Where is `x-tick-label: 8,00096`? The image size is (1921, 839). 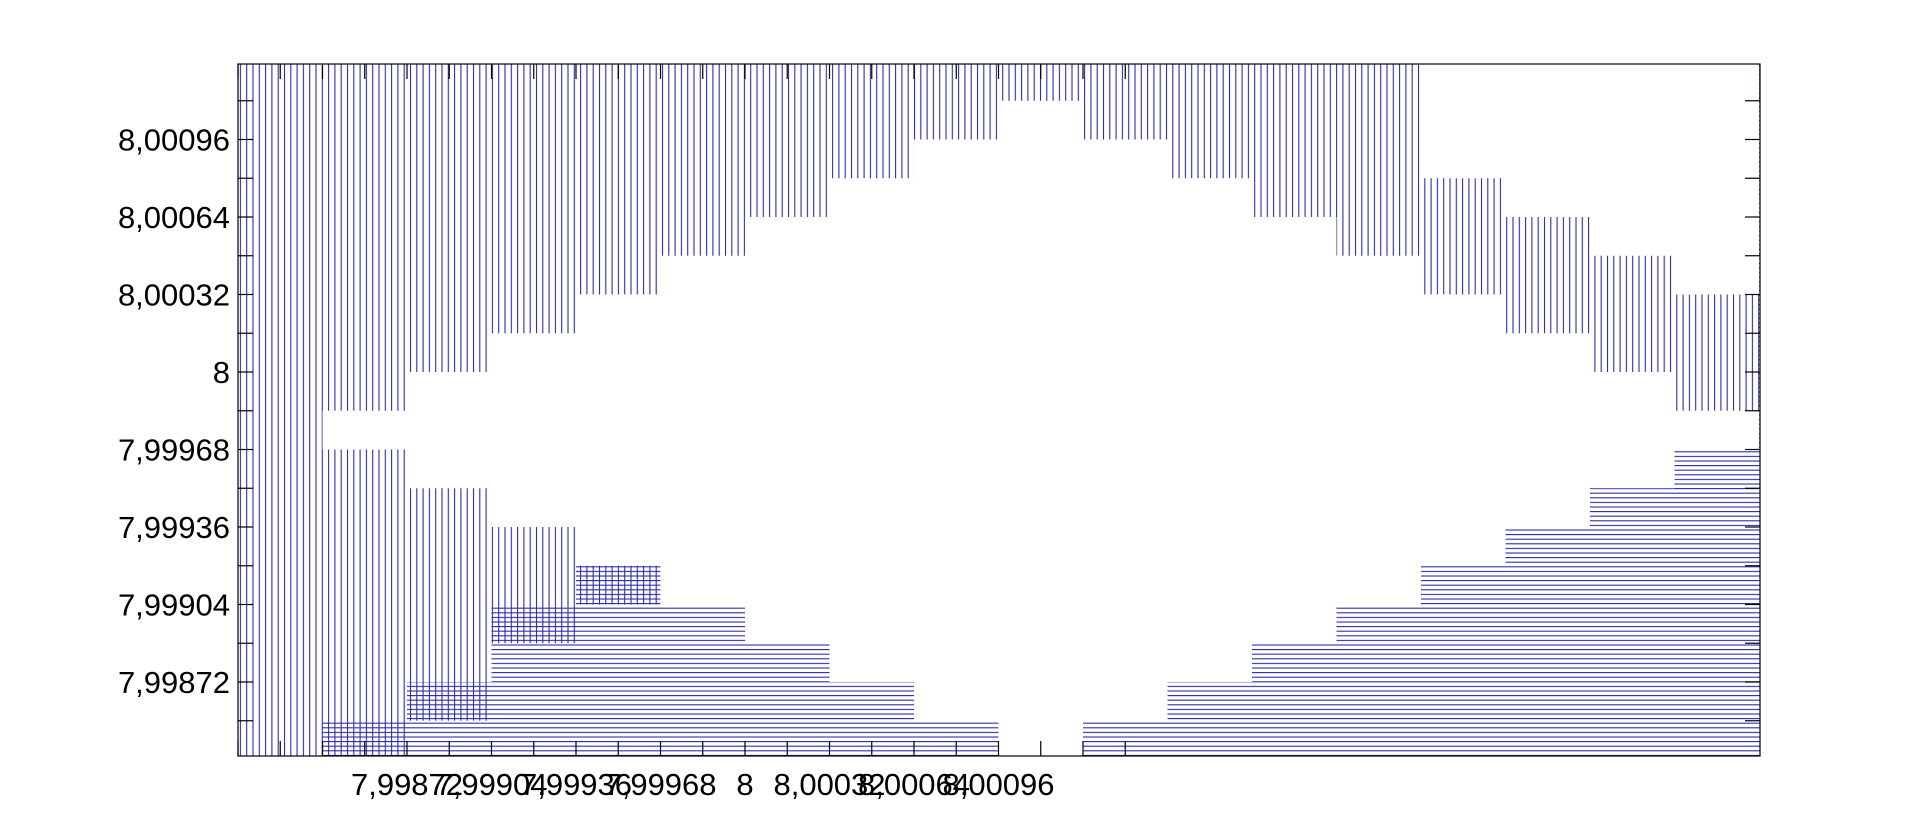
x-tick-label: 8,00096 is located at coordinates (998, 784).